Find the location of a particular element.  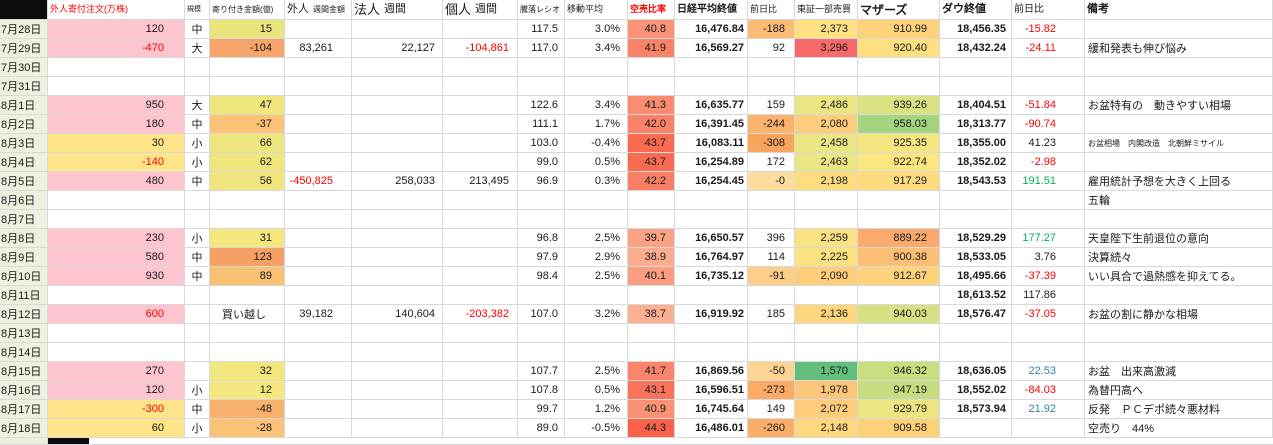

cell-notes: お盆 出来高激減 is located at coordinates (1179, 371).